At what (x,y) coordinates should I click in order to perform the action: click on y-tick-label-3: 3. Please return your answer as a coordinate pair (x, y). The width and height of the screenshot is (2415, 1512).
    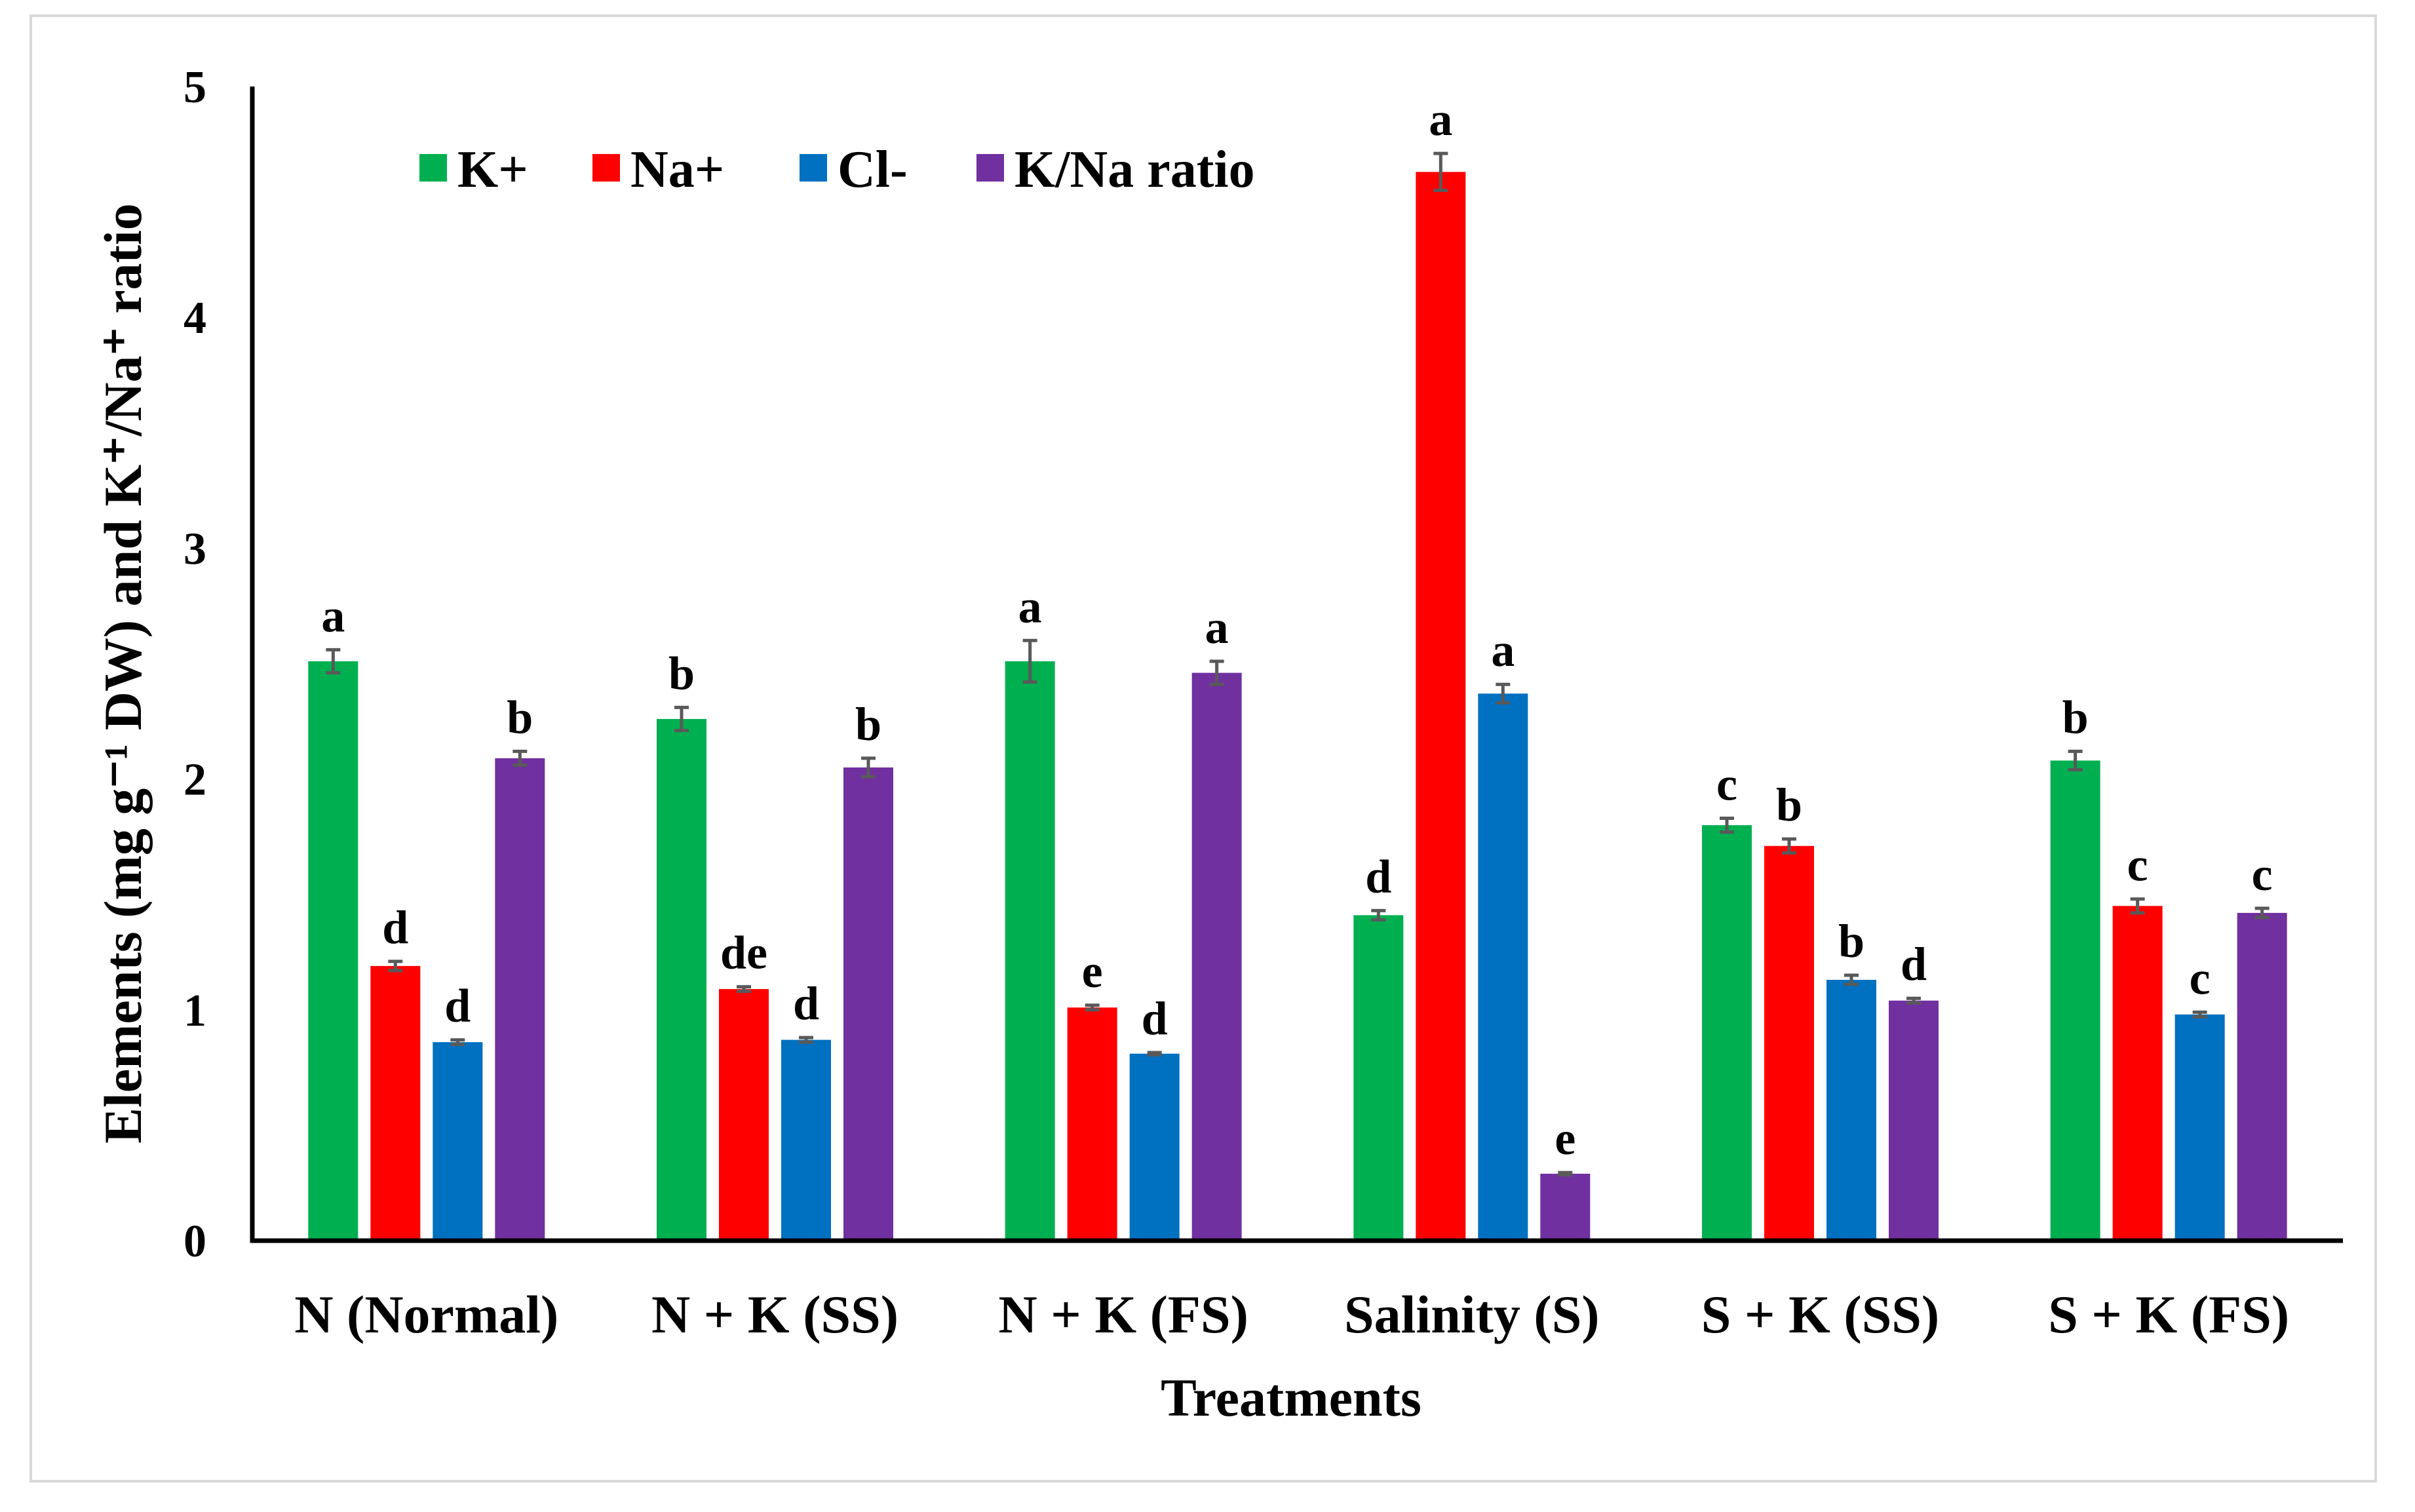
    Looking at the image, I should click on (195, 549).